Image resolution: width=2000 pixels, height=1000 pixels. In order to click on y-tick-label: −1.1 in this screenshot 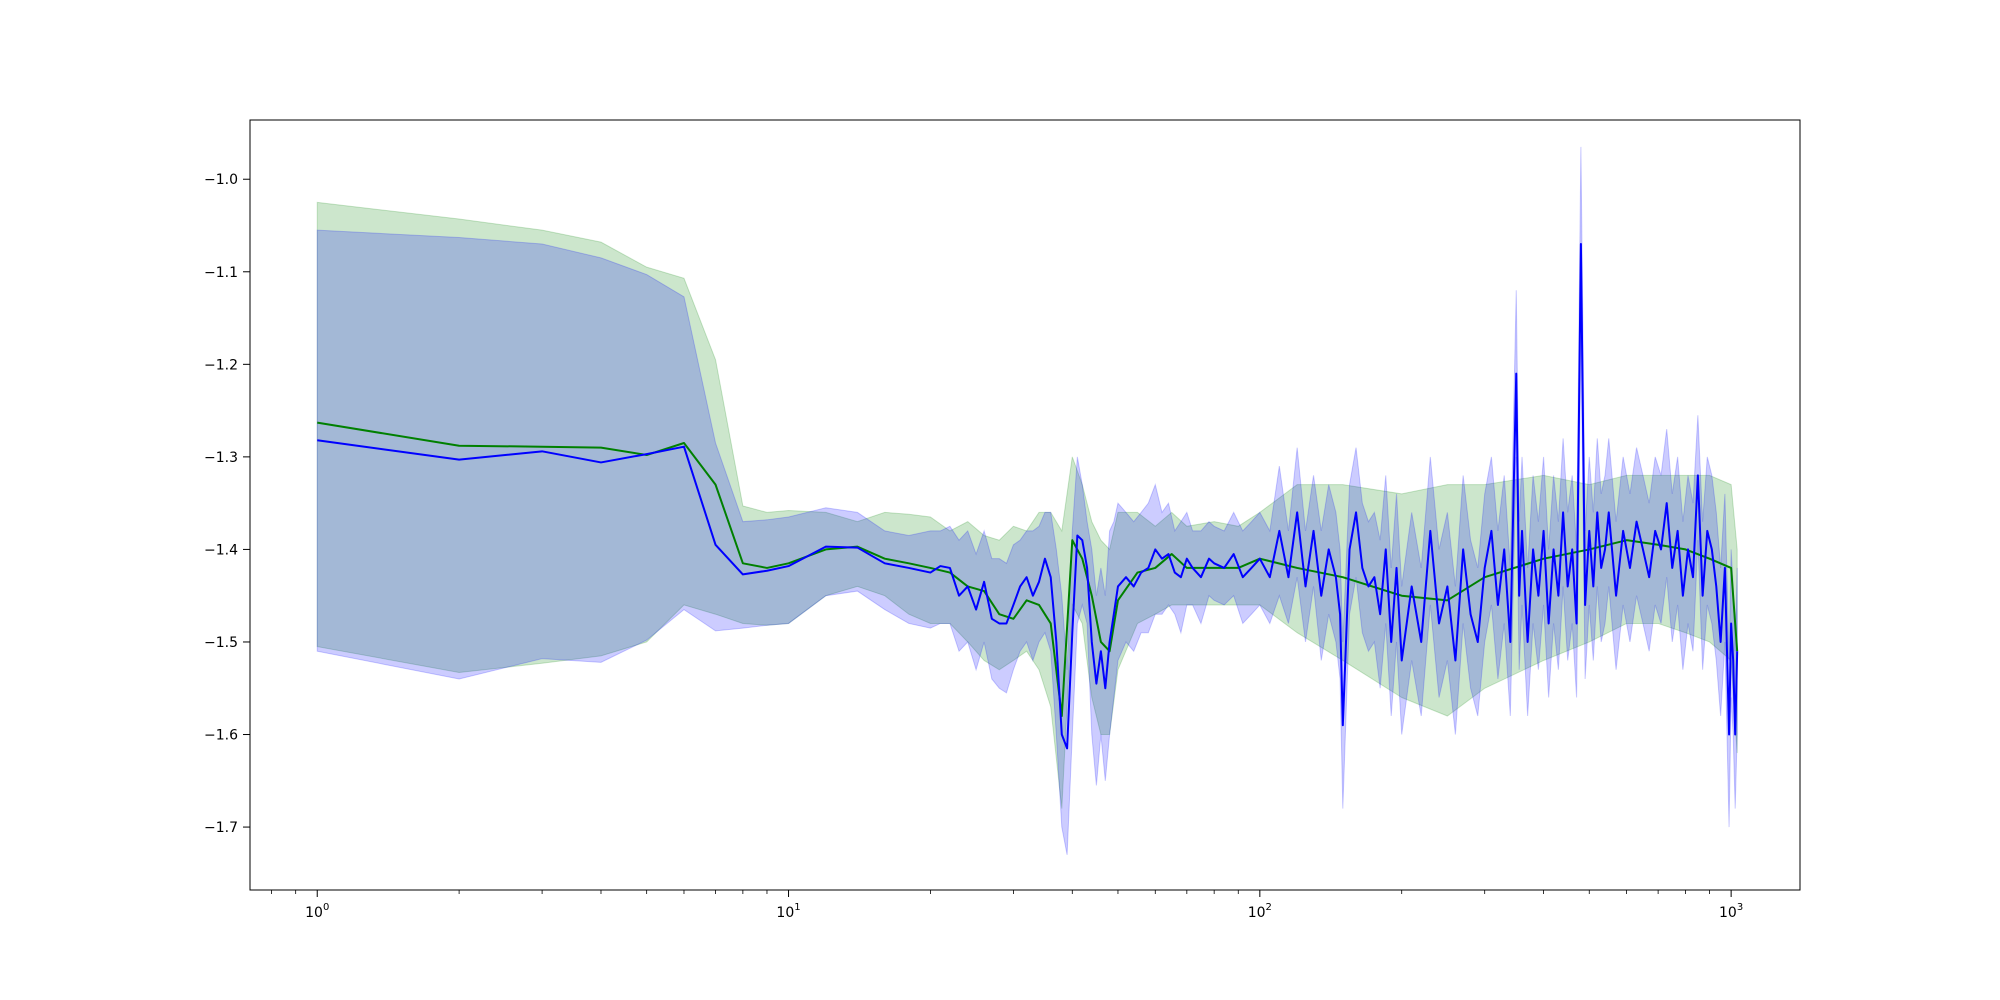, I will do `click(221, 273)`.